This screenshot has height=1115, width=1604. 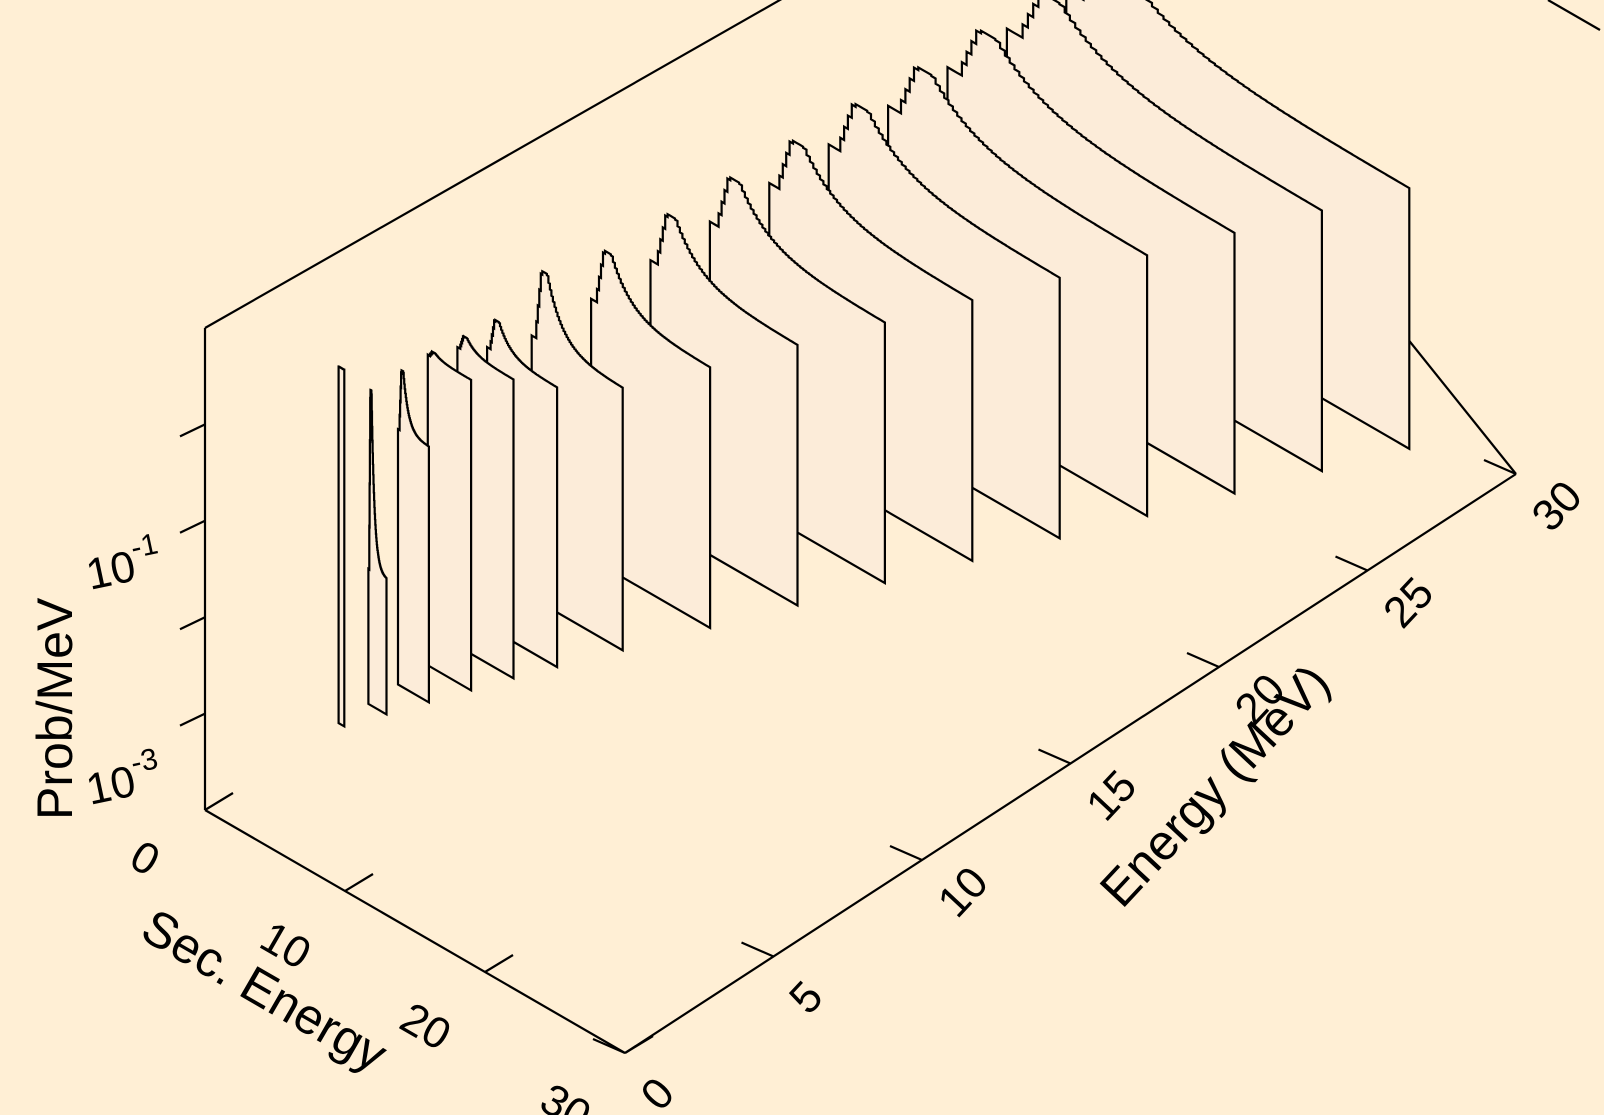 I want to click on z-axis-title: Prob/MeV, so click(x=55, y=708).